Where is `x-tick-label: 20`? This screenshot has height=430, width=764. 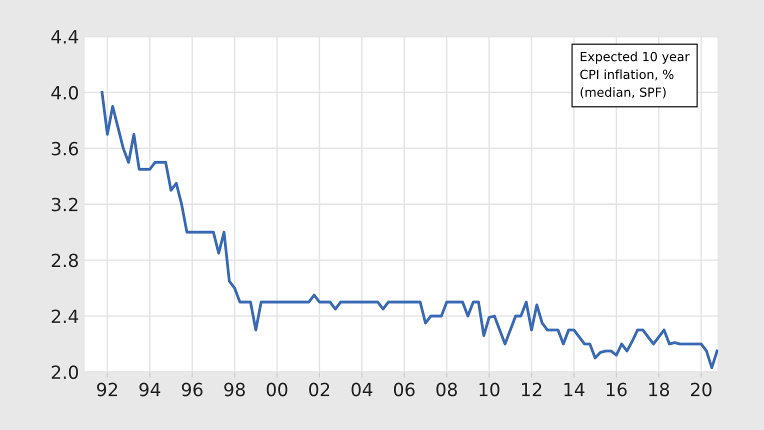
x-tick-label: 20 is located at coordinates (701, 389).